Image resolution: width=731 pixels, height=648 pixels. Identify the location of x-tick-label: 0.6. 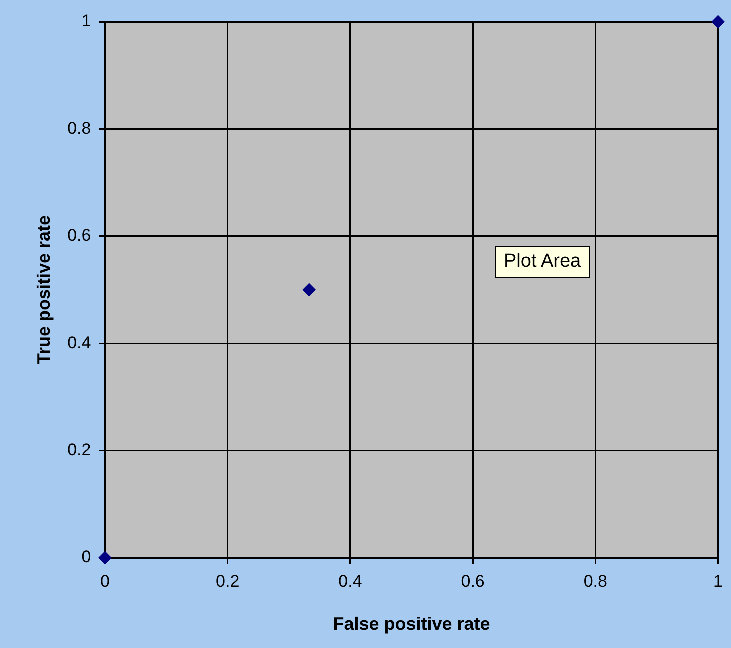
(473, 581).